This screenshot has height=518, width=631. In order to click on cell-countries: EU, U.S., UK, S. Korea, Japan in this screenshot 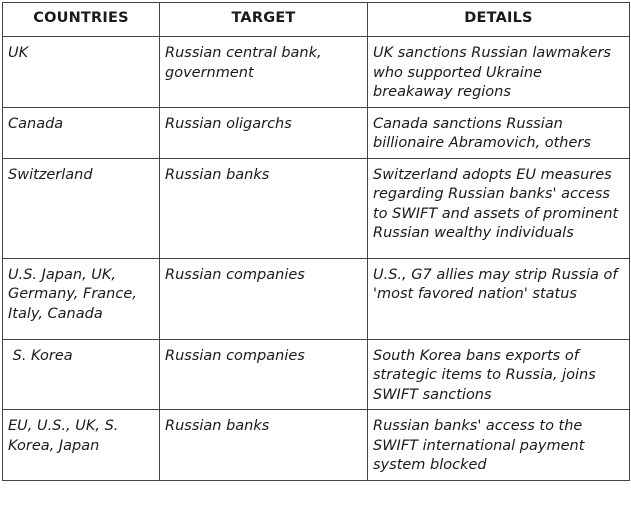, I will do `click(81, 445)`.